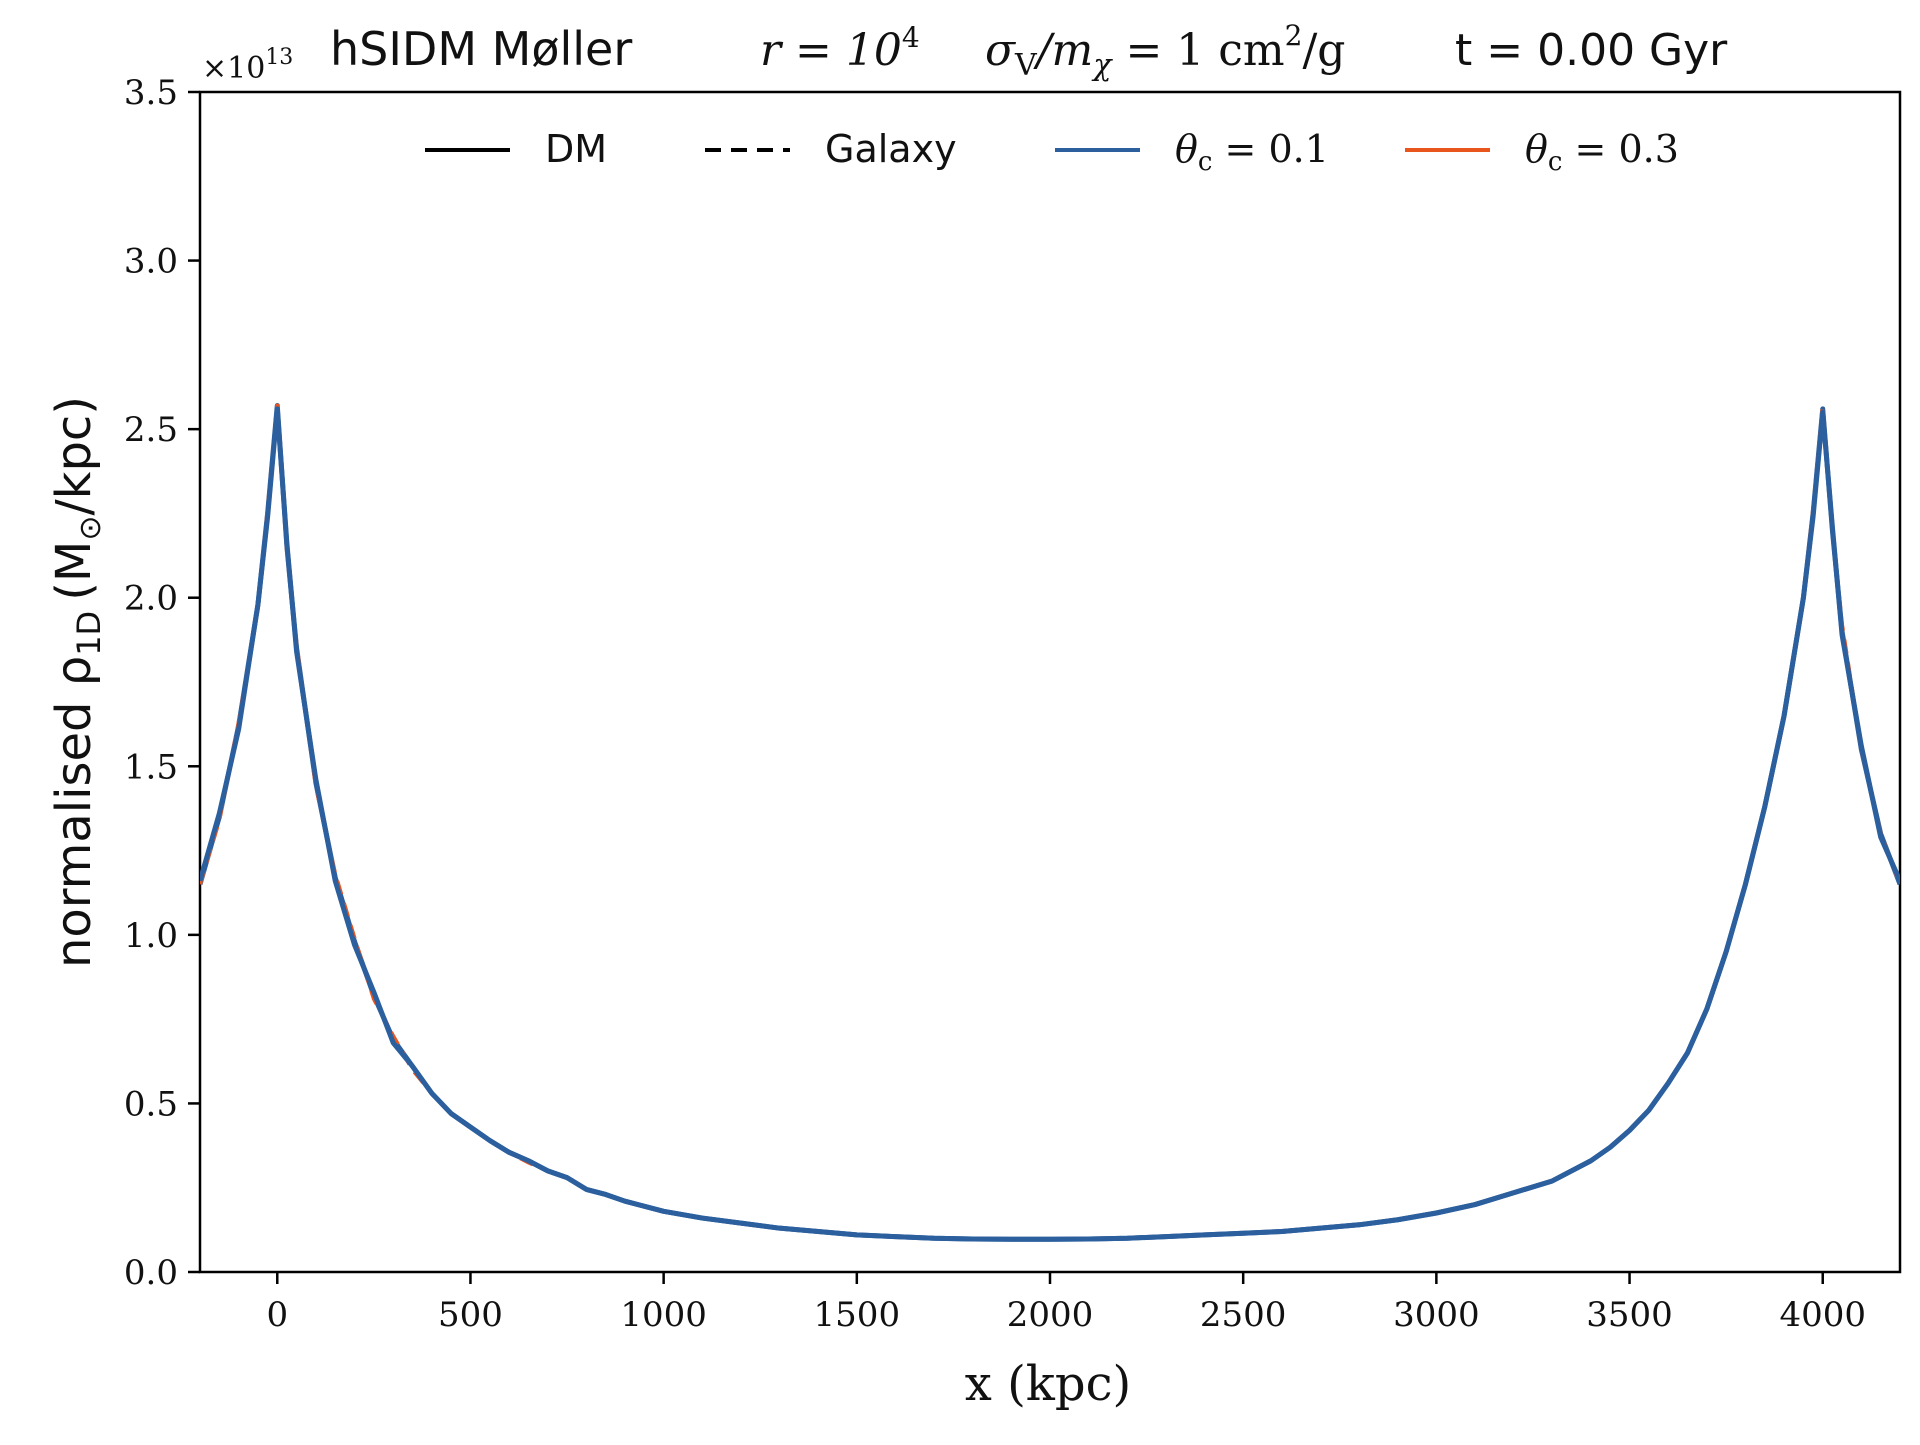 Image resolution: width=1920 pixels, height=1445 pixels. What do you see at coordinates (1252, 152) in the screenshot?
I see `legend-label-theta-01: θc = 0.1` at bounding box center [1252, 152].